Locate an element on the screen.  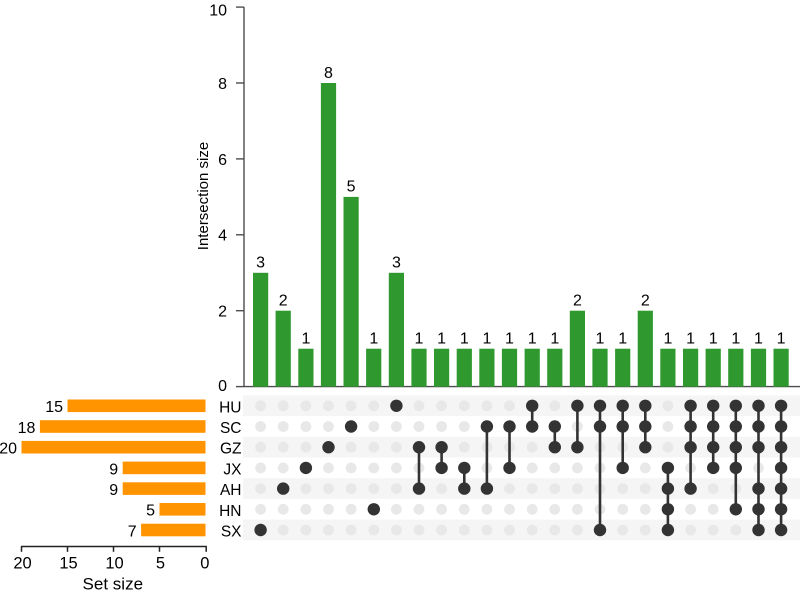
svg-text: HN is located at coordinates (230, 511).